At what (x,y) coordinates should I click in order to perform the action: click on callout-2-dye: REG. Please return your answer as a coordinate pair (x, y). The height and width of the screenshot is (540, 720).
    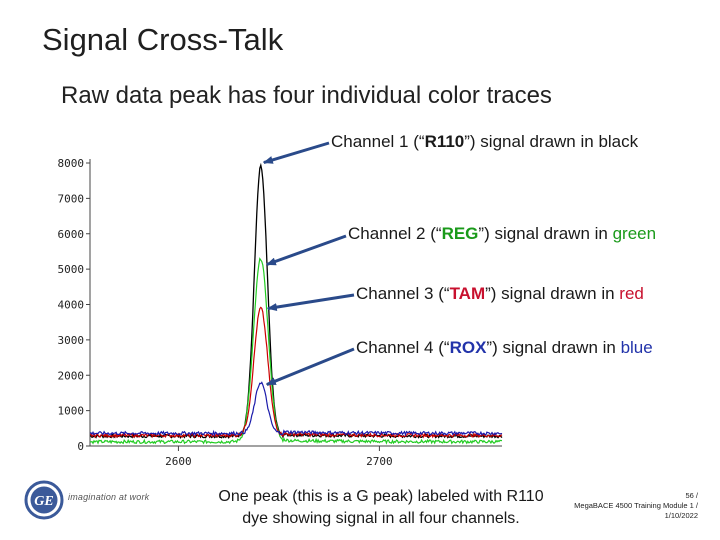
    Looking at the image, I should click on (460, 233).